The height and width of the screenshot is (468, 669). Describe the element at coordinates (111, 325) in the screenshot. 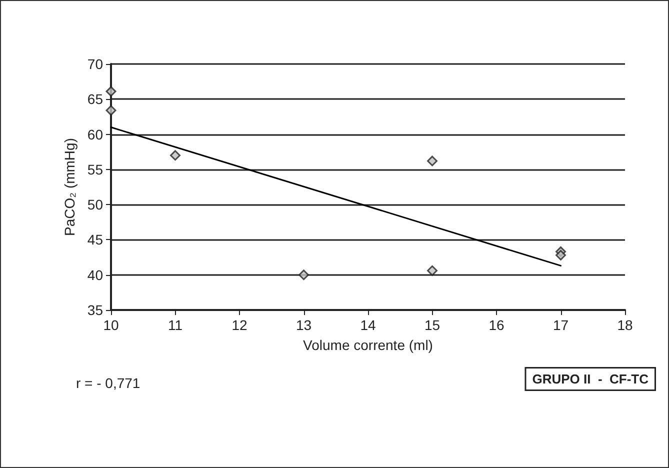

I see `x-tick-label: 10` at that location.